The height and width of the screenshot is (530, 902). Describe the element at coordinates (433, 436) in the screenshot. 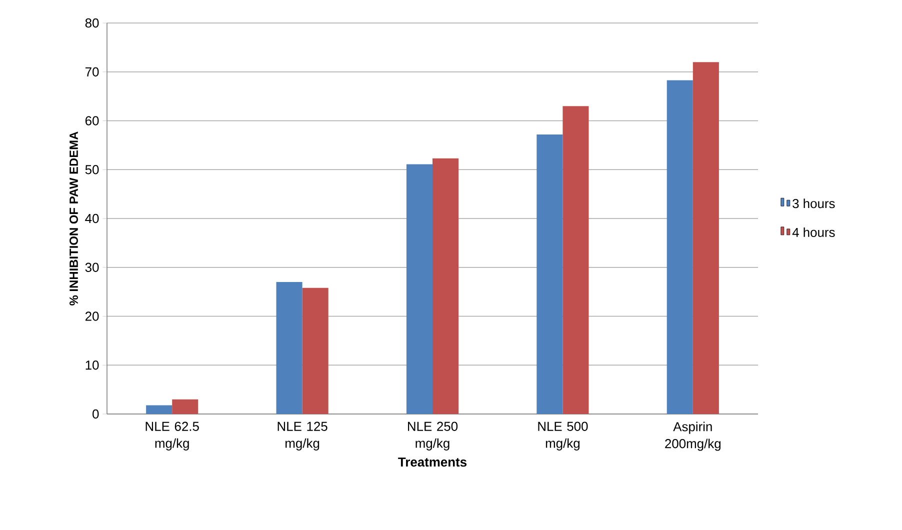

I see `x-tick-label: NLE 250 mg/kg` at that location.